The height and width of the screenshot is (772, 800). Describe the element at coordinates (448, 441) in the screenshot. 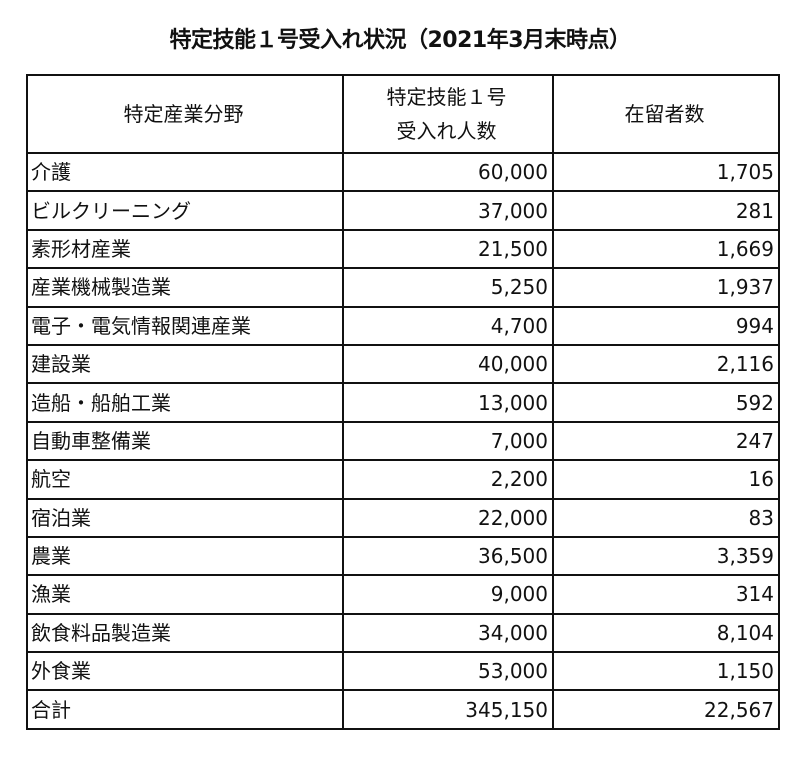

I see `quota-cell: 7,000` at that location.